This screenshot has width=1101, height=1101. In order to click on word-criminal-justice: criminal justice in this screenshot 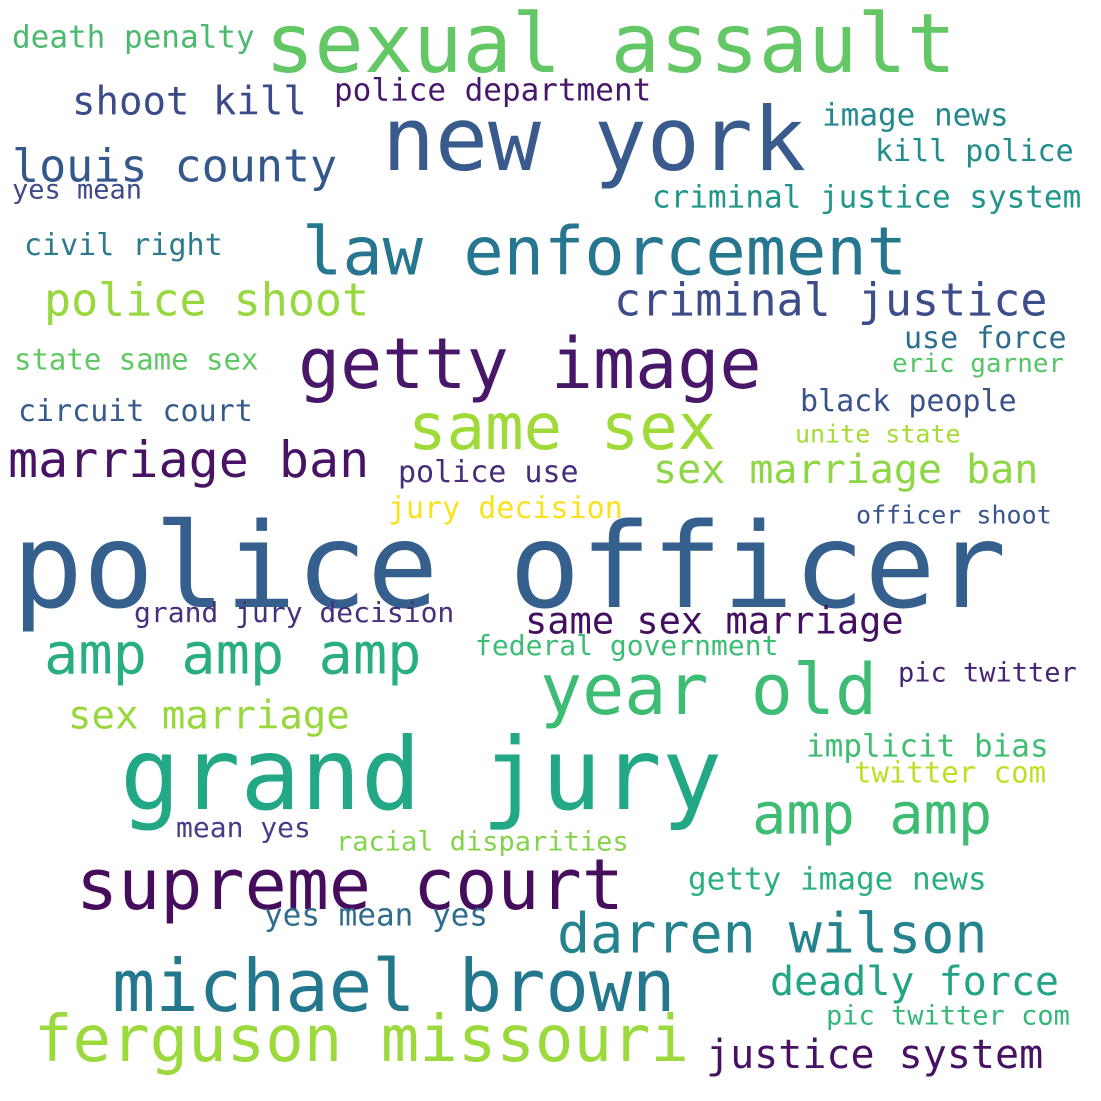, I will do `click(831, 300)`.